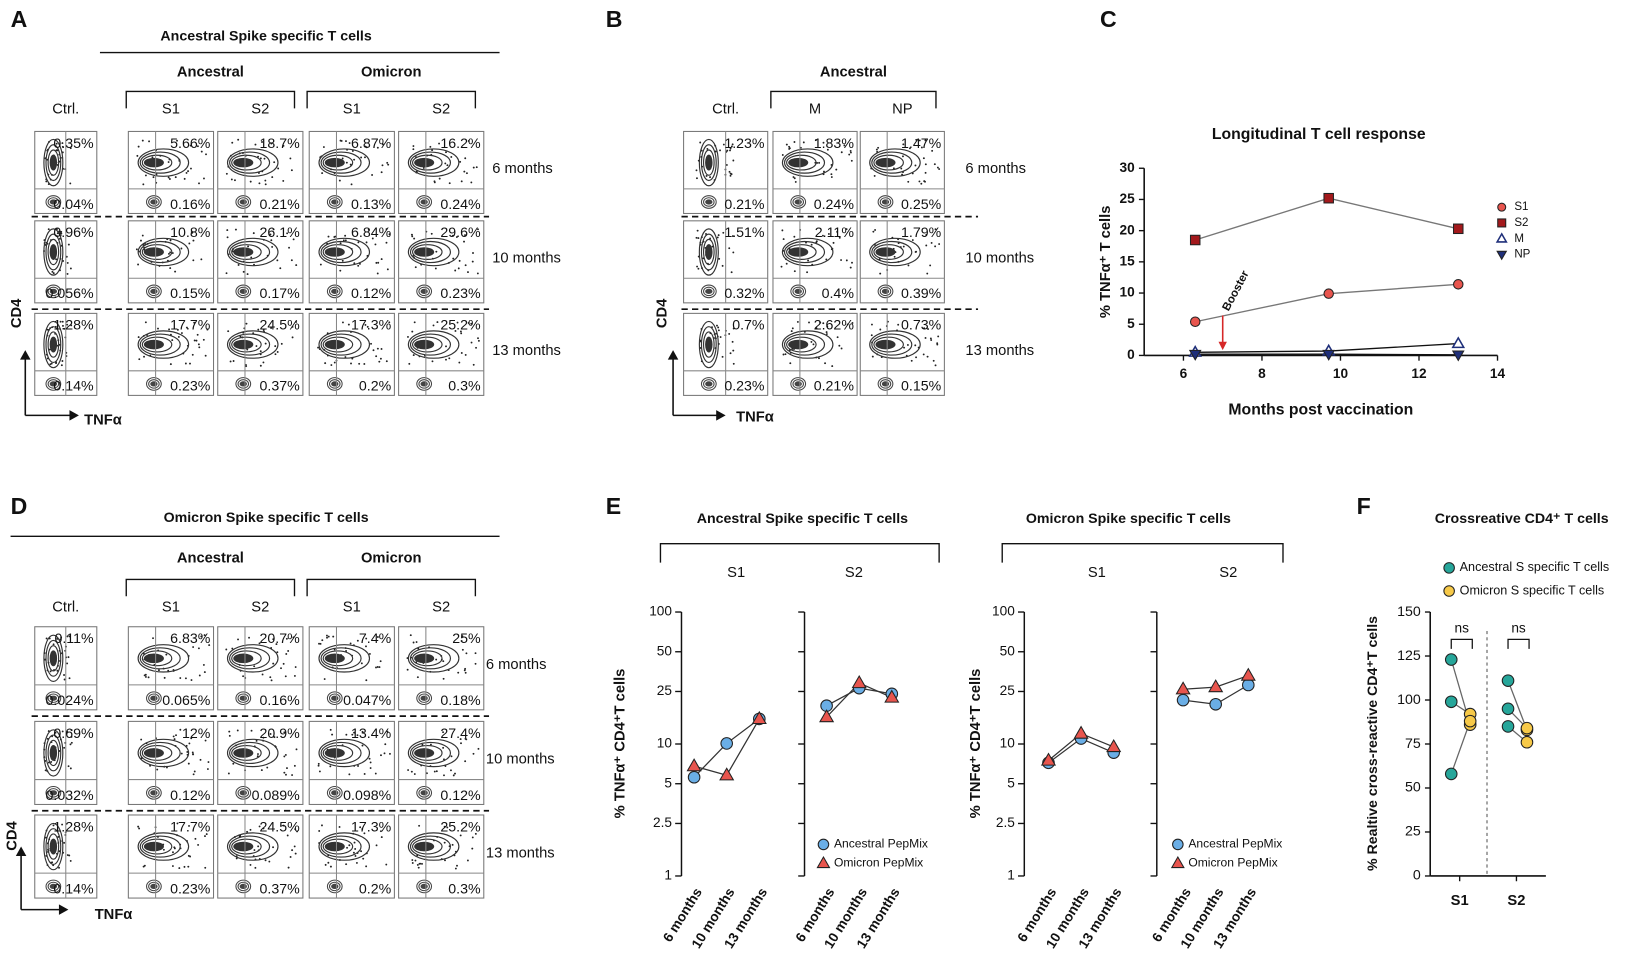  What do you see at coordinates (1131, 323) in the screenshot?
I see `y-tick-label: 5` at bounding box center [1131, 323].